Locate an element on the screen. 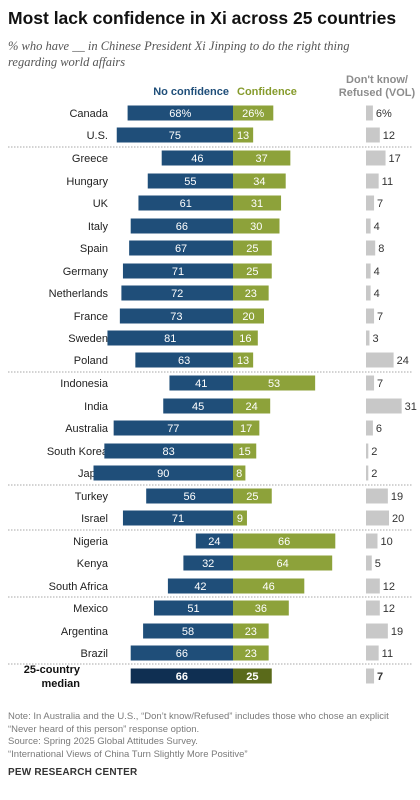  dont-know-value: 31 is located at coordinates (411, 407).